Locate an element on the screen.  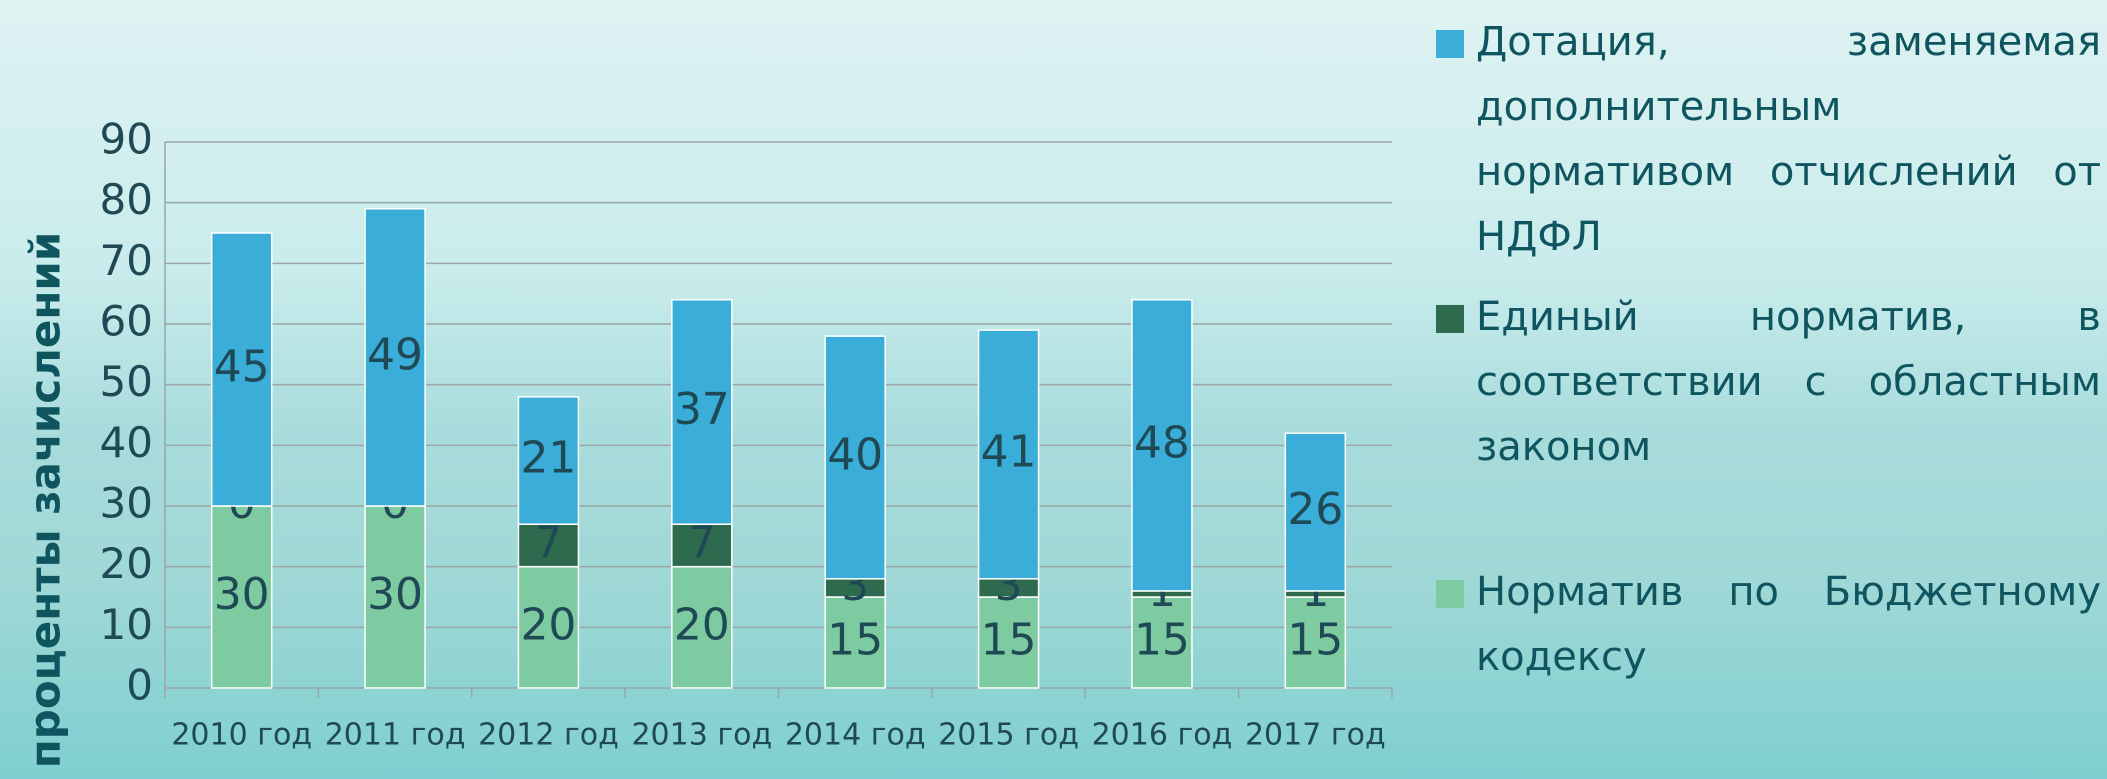
data-label: 41 is located at coordinates (1009, 451).